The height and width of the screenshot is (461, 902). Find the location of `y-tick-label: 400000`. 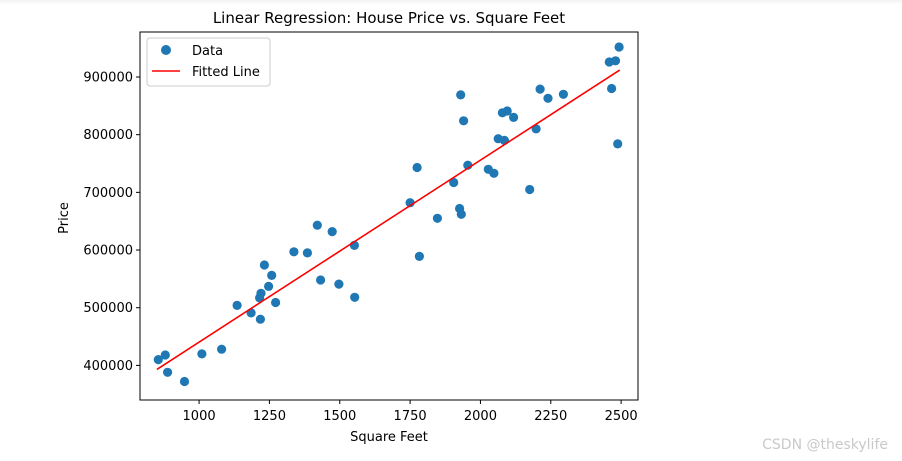

y-tick-label: 400000 is located at coordinates (108, 366).